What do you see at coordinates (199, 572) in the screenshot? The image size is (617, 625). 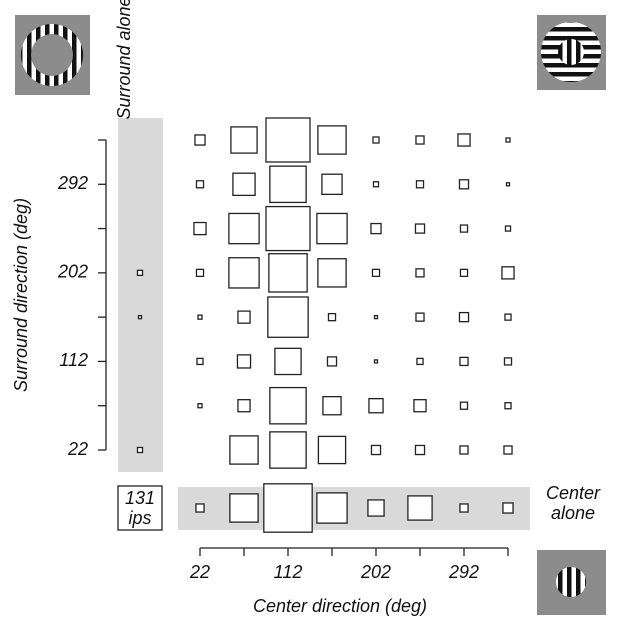 I see `x-tick-label: 22` at bounding box center [199, 572].